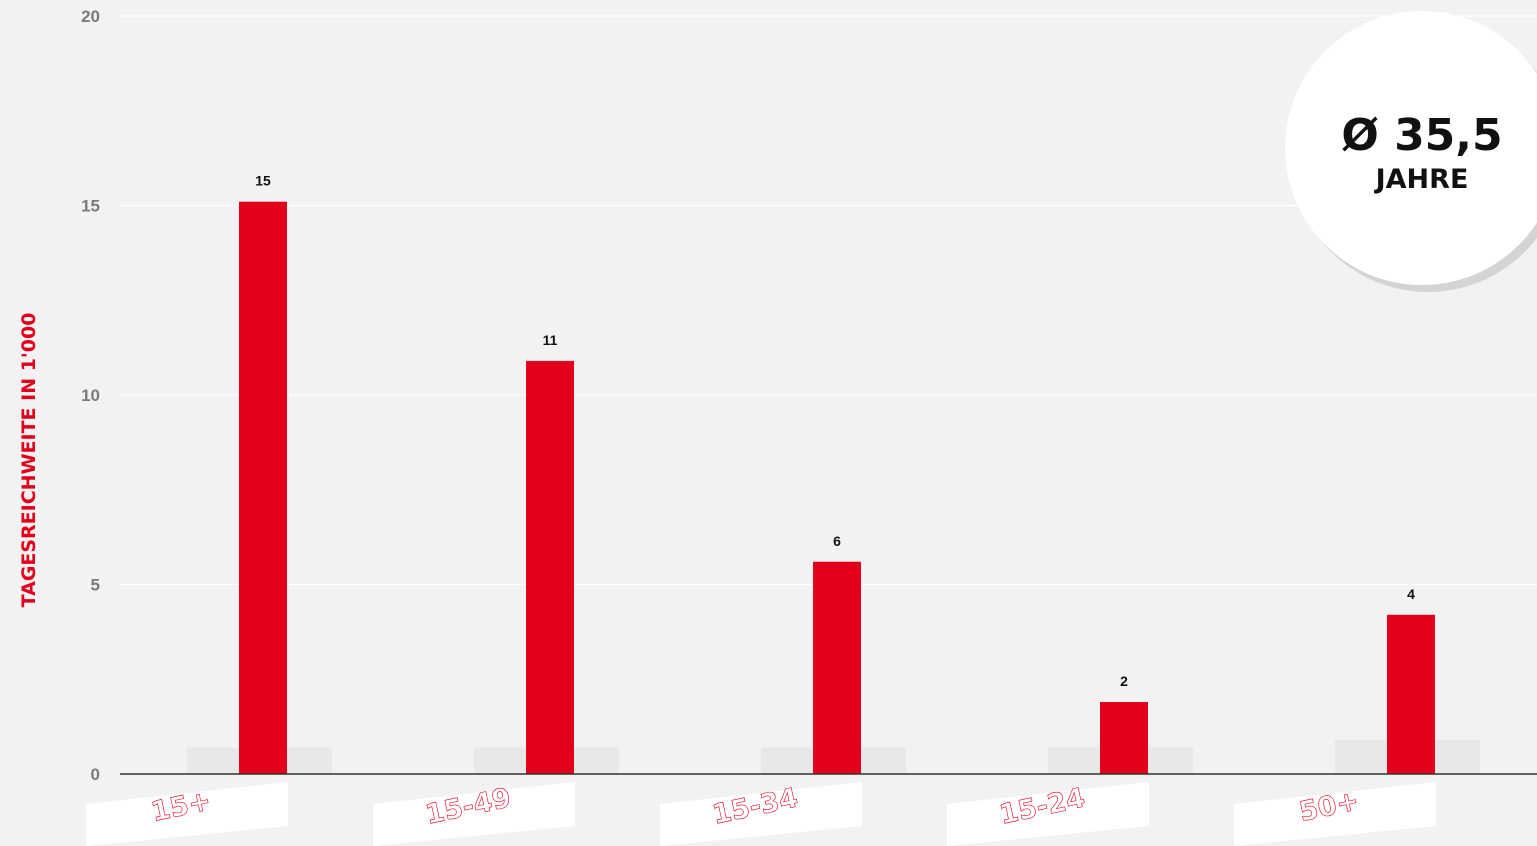 The width and height of the screenshot is (1537, 846). Describe the element at coordinates (1421, 179) in the screenshot. I see `badge-unit-label: JAHRE` at that location.